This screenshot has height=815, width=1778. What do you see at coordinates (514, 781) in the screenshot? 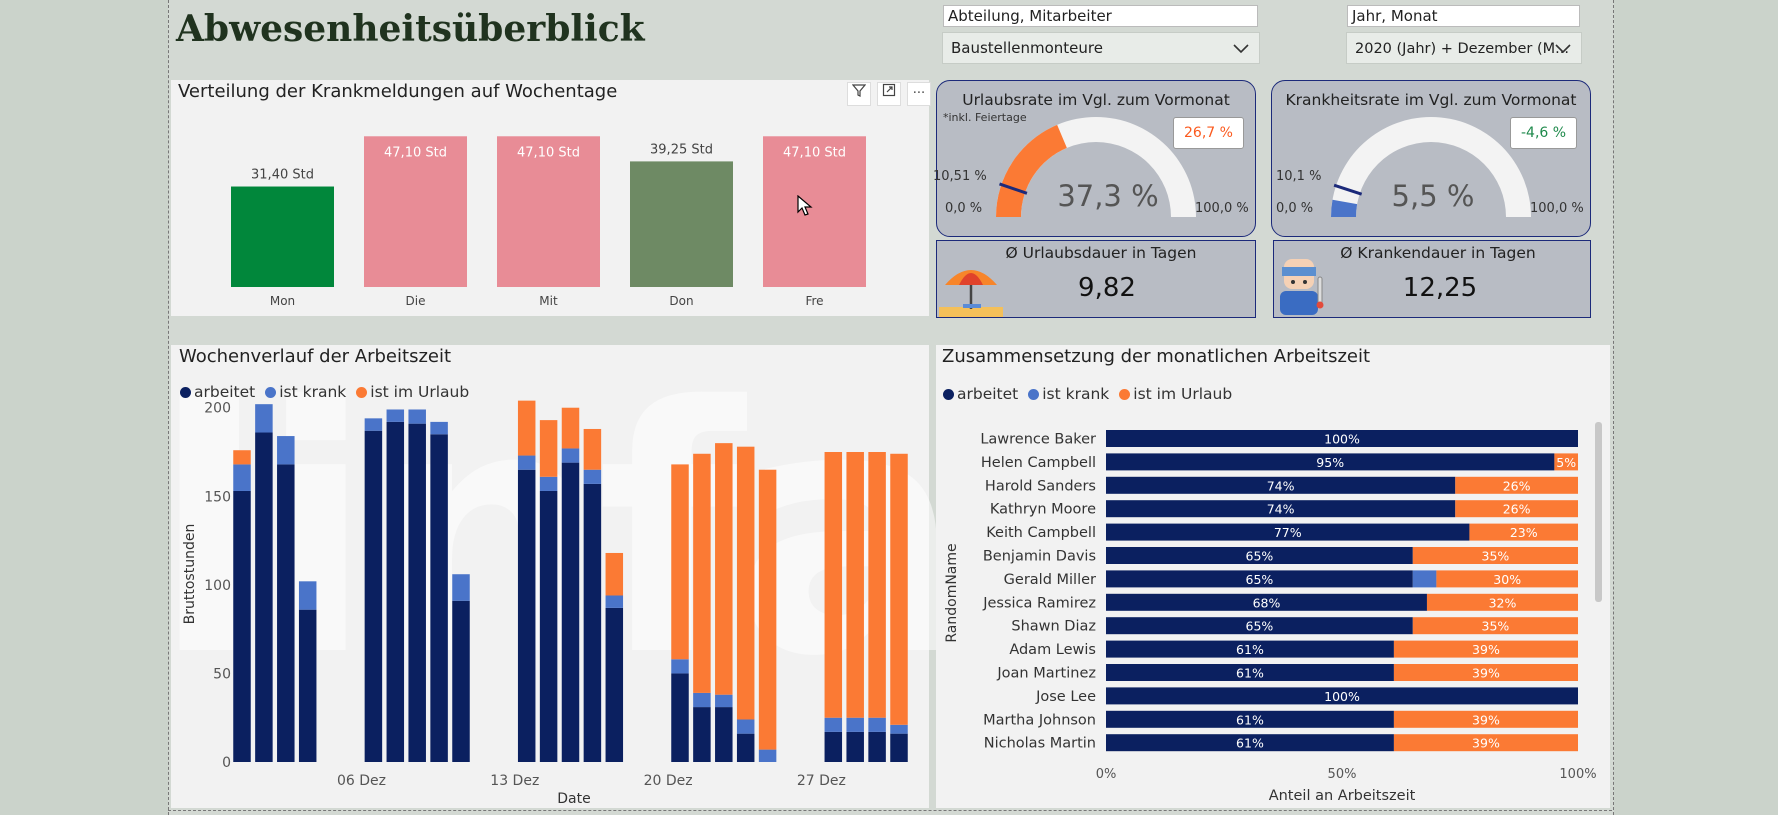
I see `x-tick-label: 13 Dez` at bounding box center [514, 781].